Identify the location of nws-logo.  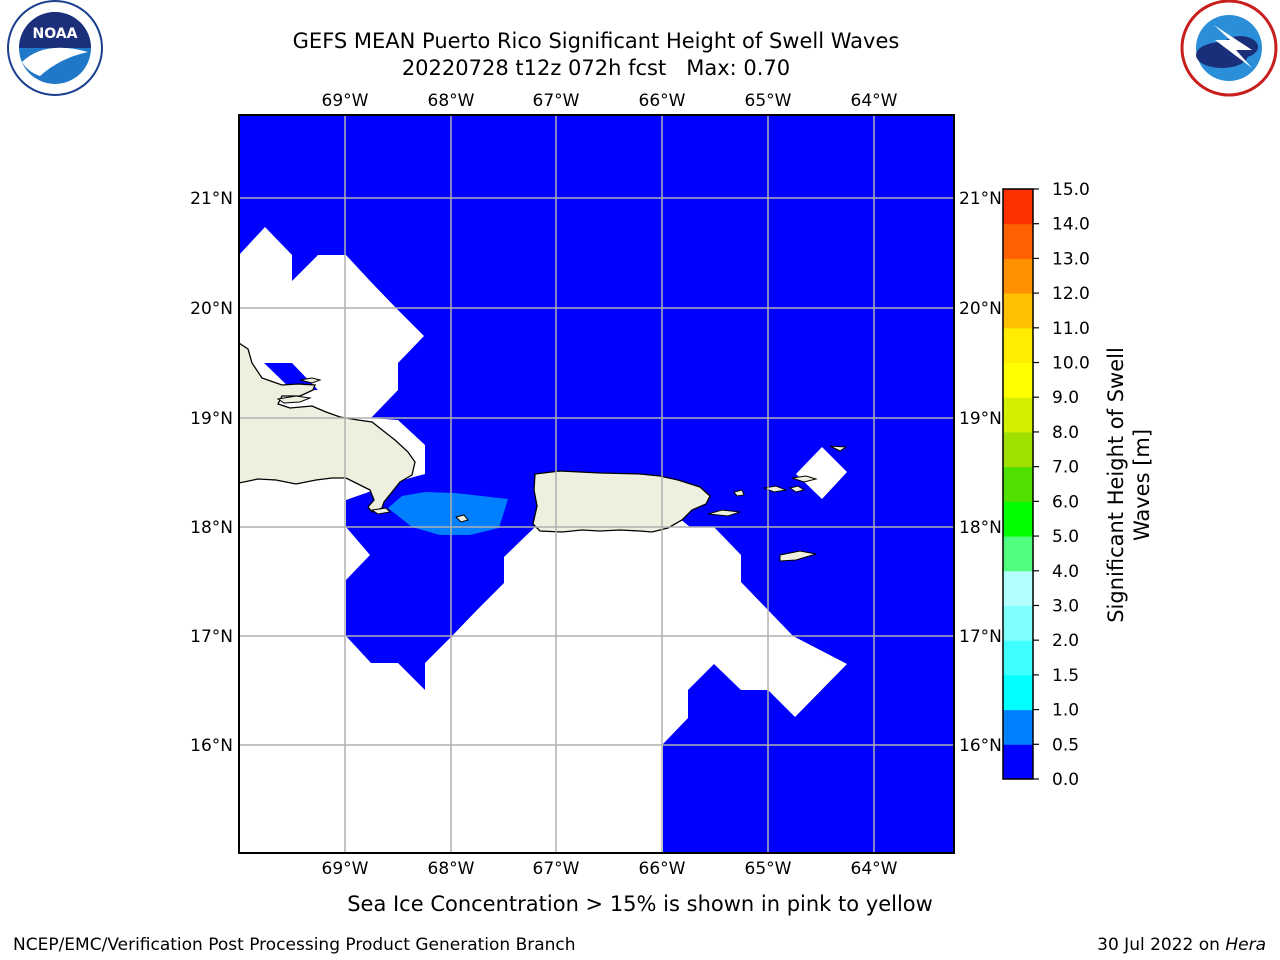
(1229, 48).